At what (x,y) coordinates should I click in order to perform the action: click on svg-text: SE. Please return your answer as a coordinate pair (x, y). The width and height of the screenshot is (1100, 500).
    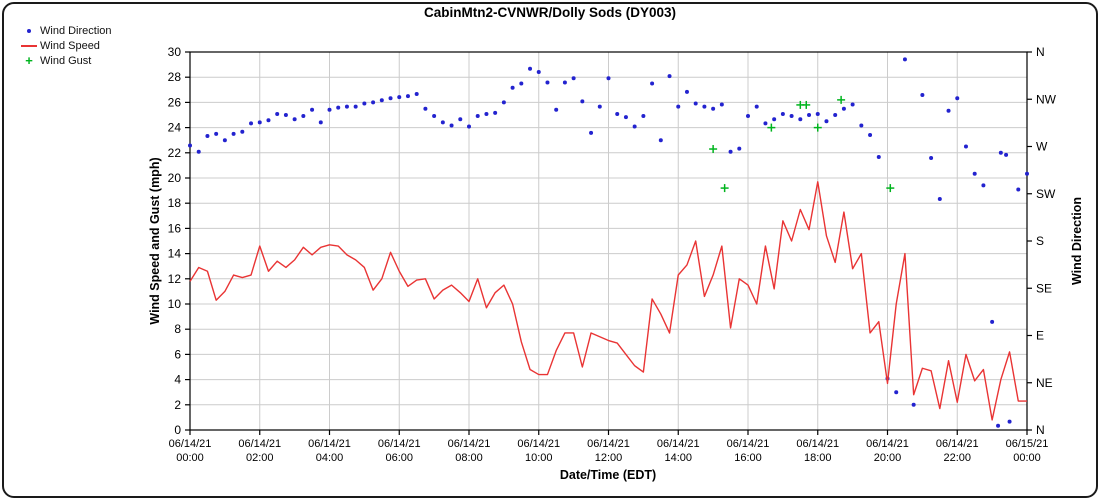
    Looking at the image, I should click on (1044, 288).